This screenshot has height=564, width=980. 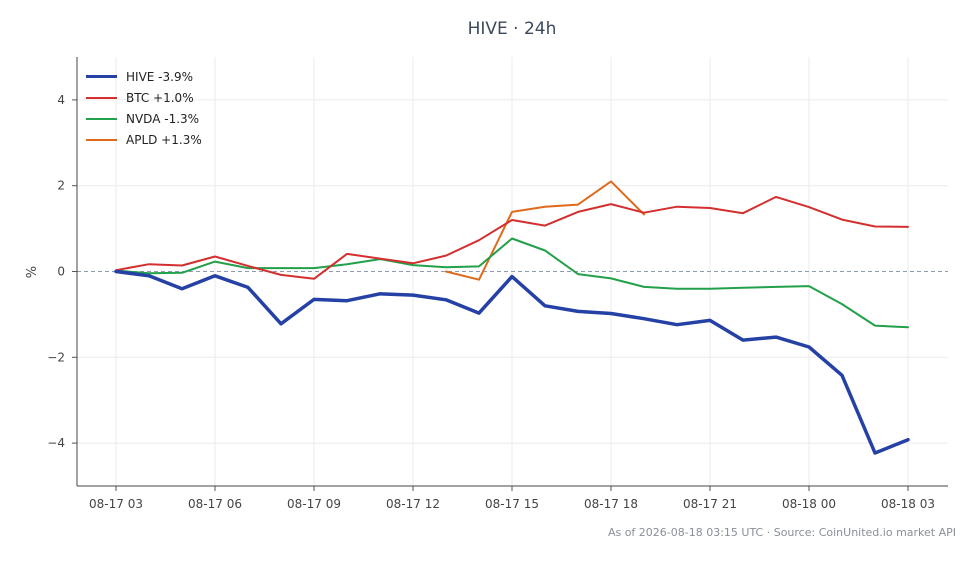 What do you see at coordinates (215, 504) in the screenshot?
I see `x-tick-label: 08-17 06` at bounding box center [215, 504].